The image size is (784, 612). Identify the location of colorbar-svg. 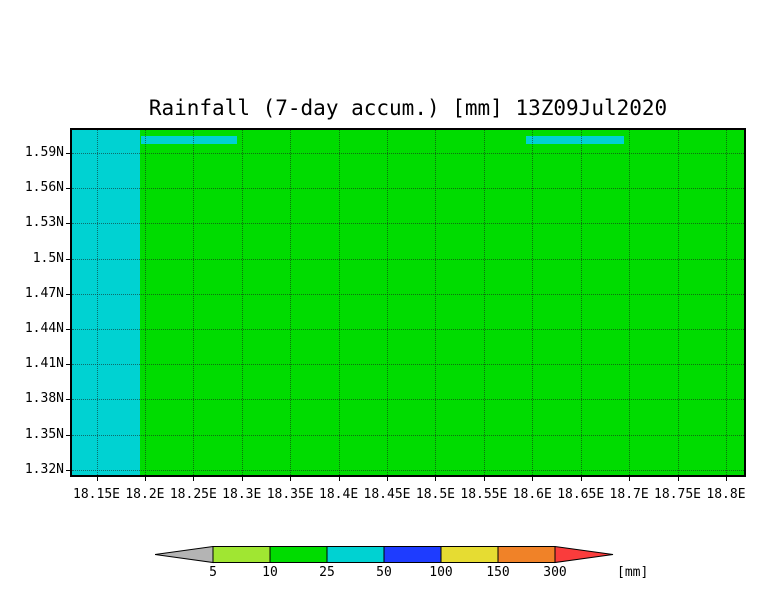
(384, 554).